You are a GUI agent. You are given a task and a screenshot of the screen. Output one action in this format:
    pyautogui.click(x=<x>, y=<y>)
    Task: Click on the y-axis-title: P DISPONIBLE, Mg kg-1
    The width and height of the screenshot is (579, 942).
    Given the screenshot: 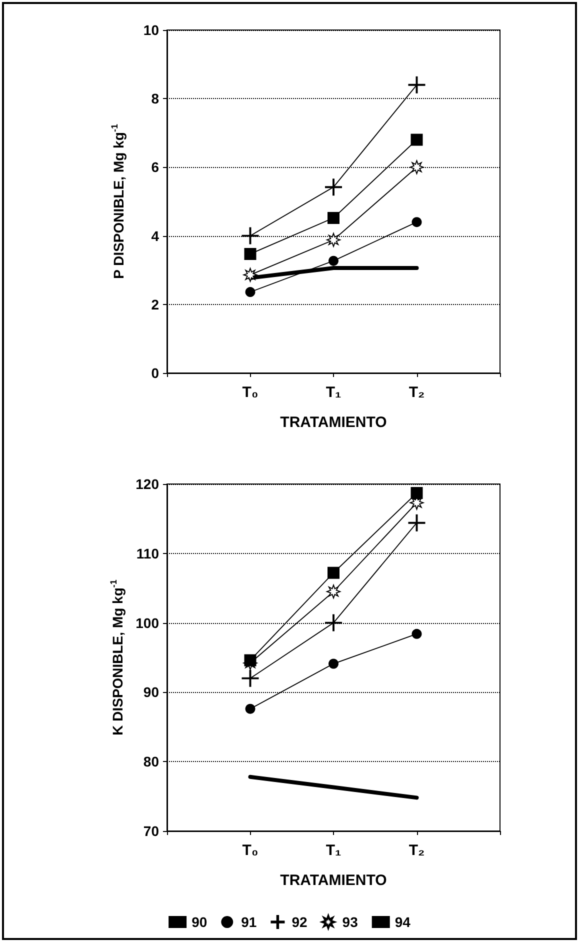 What is the action you would take?
    pyautogui.click(x=118, y=201)
    